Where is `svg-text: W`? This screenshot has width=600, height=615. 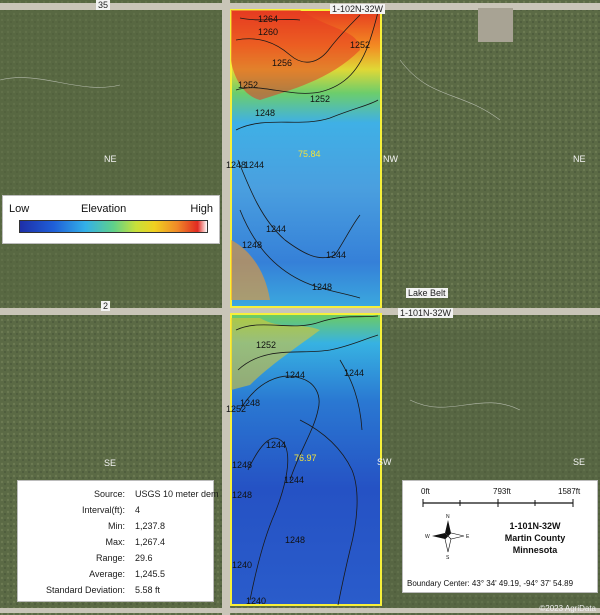 svg-text: W is located at coordinates (427, 537).